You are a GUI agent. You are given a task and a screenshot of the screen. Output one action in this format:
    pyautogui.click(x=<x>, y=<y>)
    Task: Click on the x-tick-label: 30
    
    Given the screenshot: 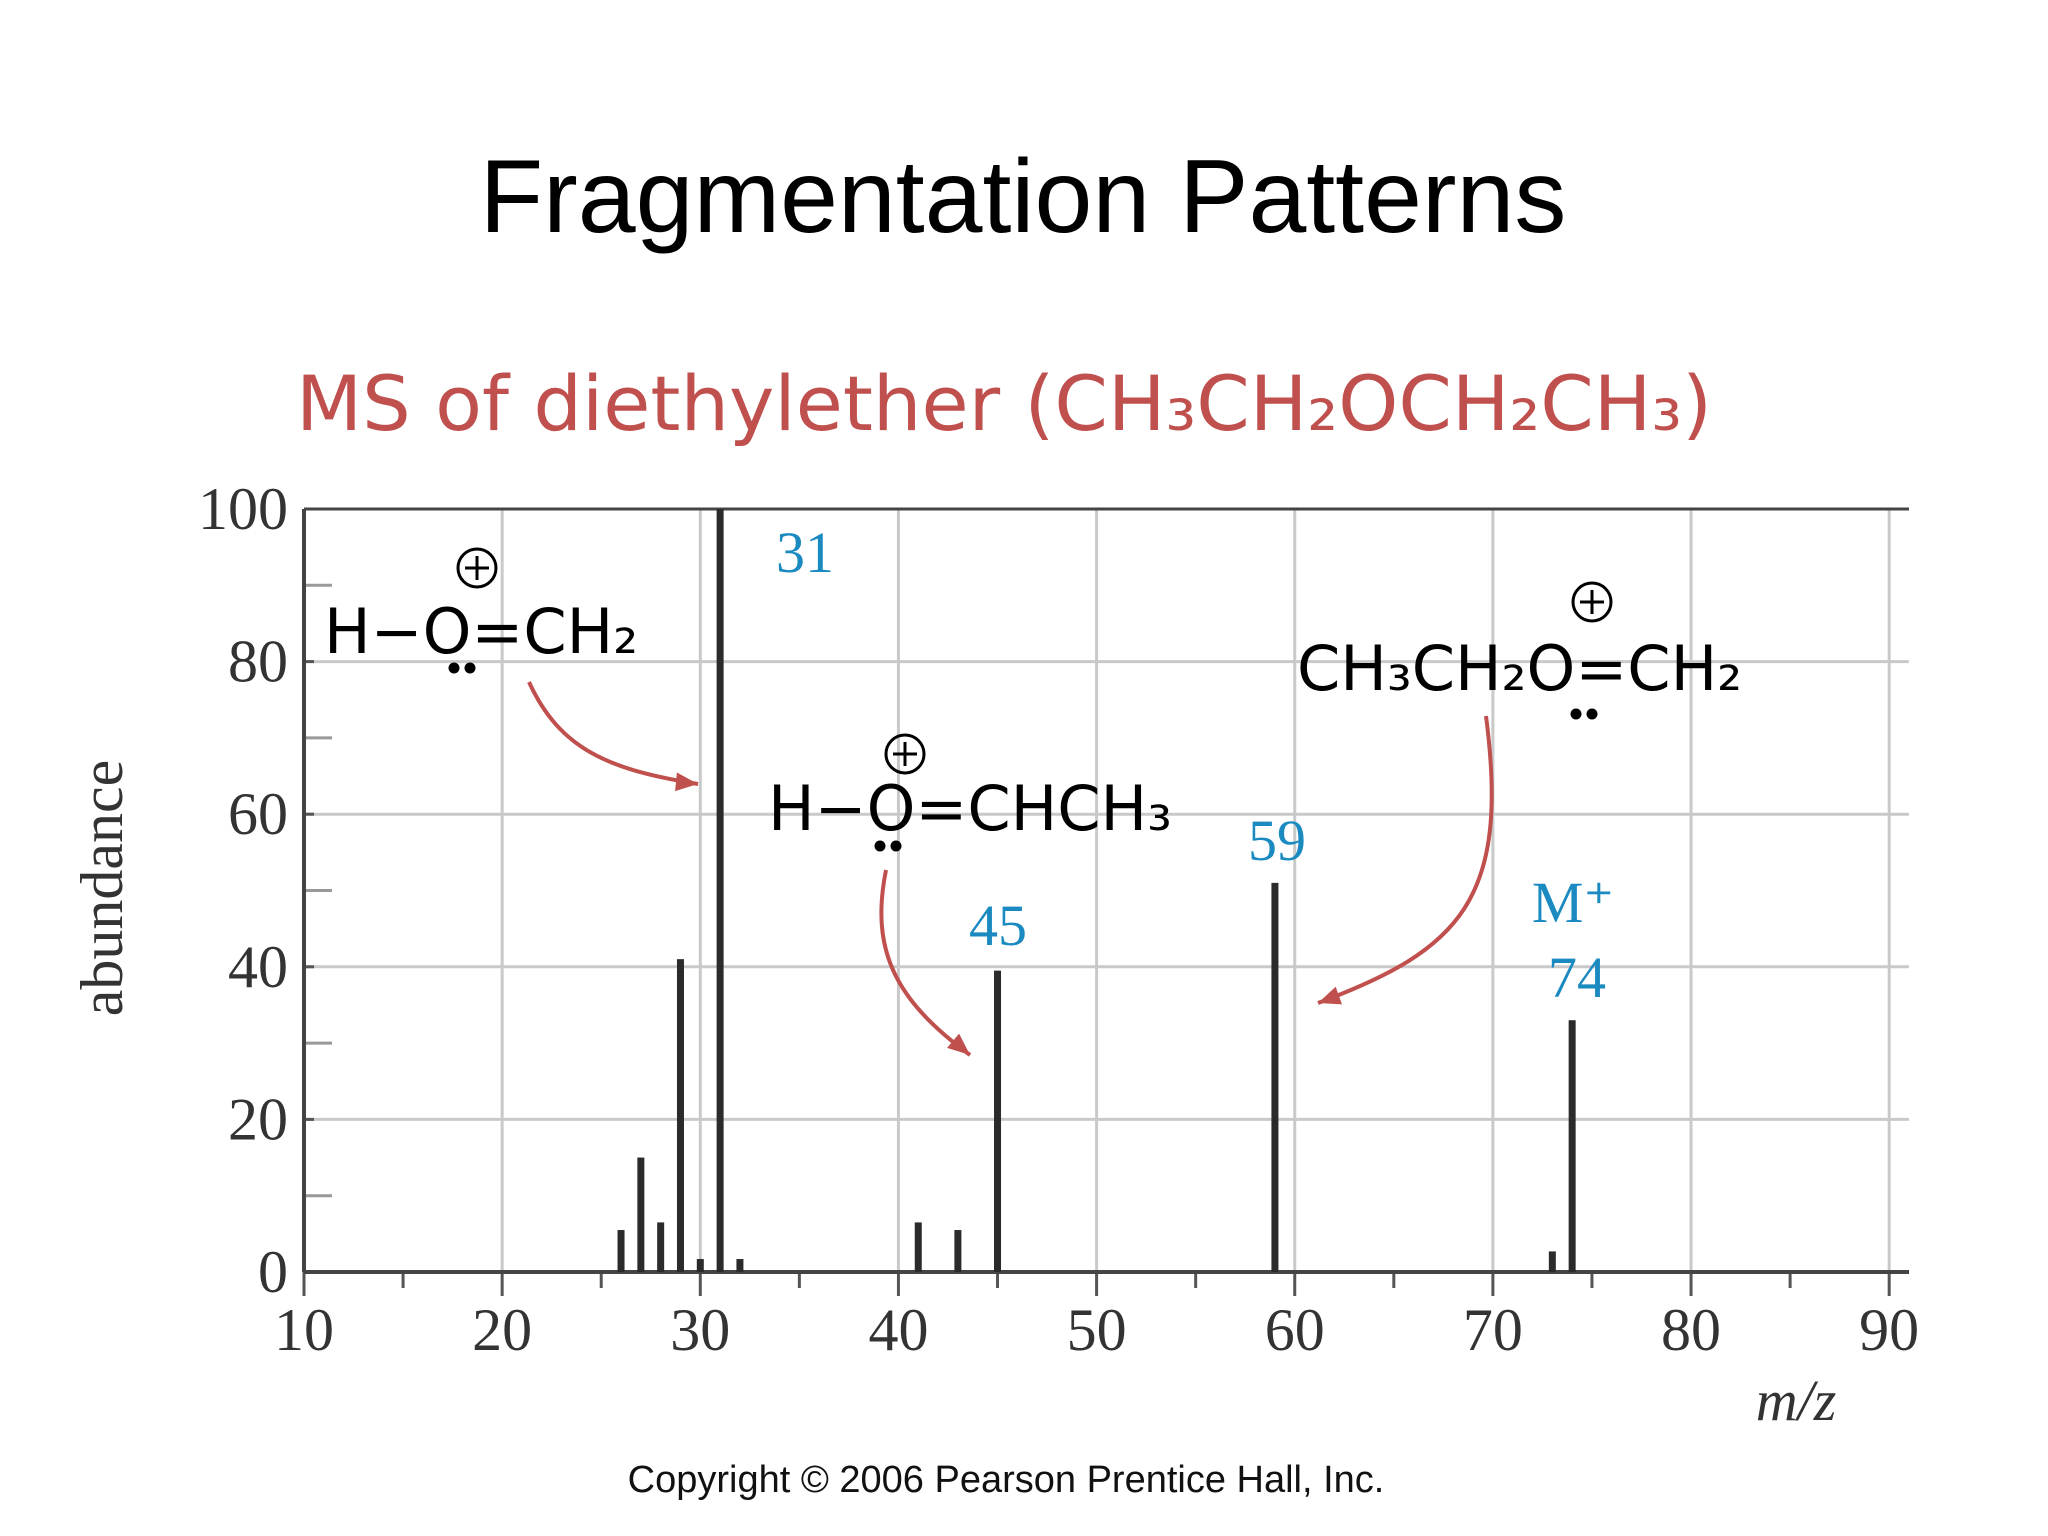 What is the action you would take?
    pyautogui.click(x=700, y=1330)
    